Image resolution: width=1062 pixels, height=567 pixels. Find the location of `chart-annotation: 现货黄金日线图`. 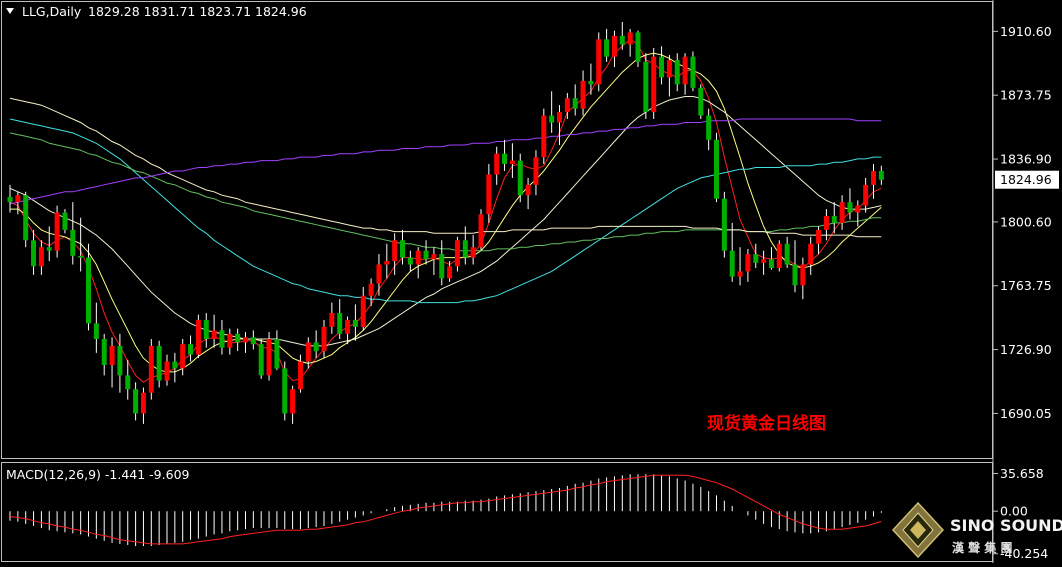

chart-annotation: 现货黄金日线图 is located at coordinates (766, 423).